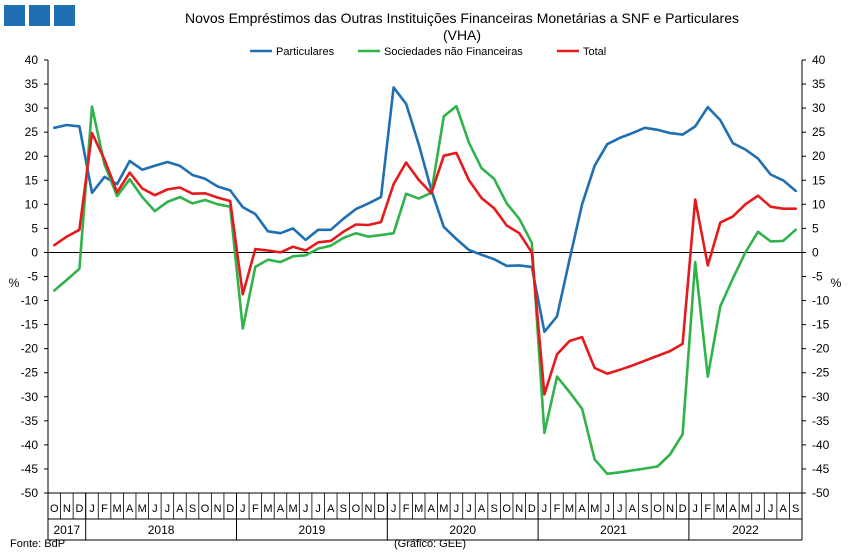 The height and width of the screenshot is (557, 850). What do you see at coordinates (836, 283) in the screenshot?
I see `y-axis-right-label: %` at bounding box center [836, 283].